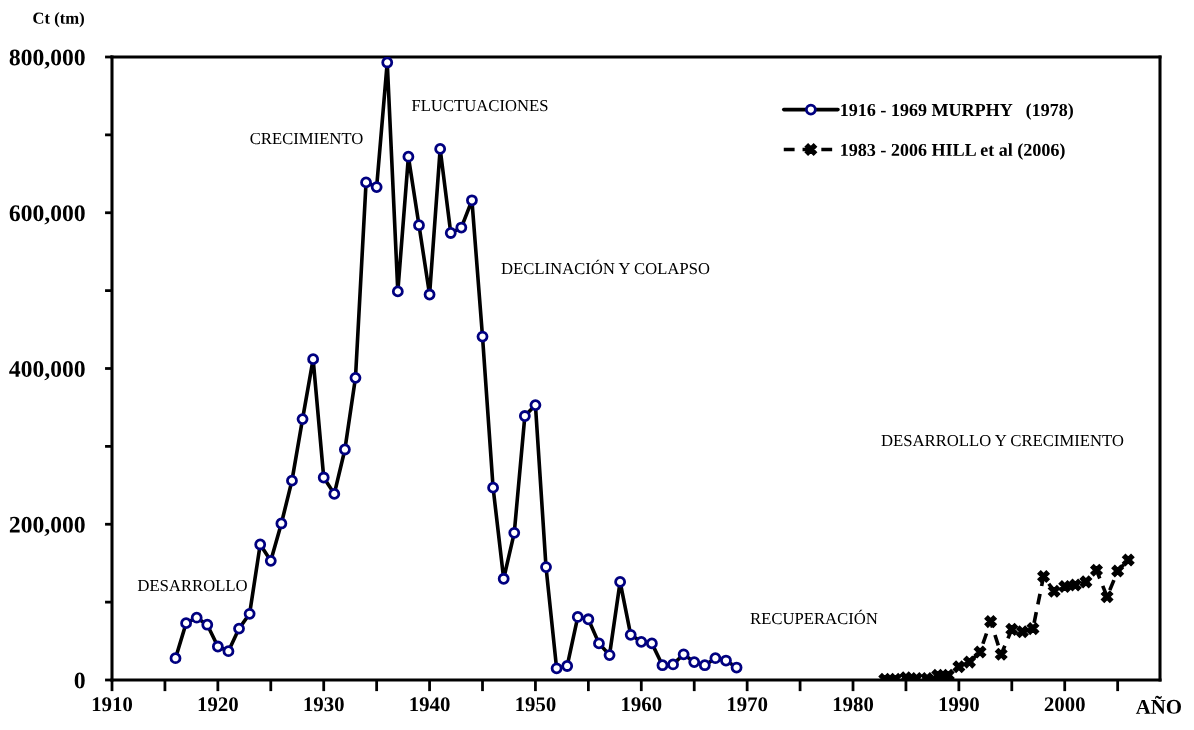 Image resolution: width=1194 pixels, height=730 pixels. I want to click on x-tick-label: 1920, so click(218, 704).